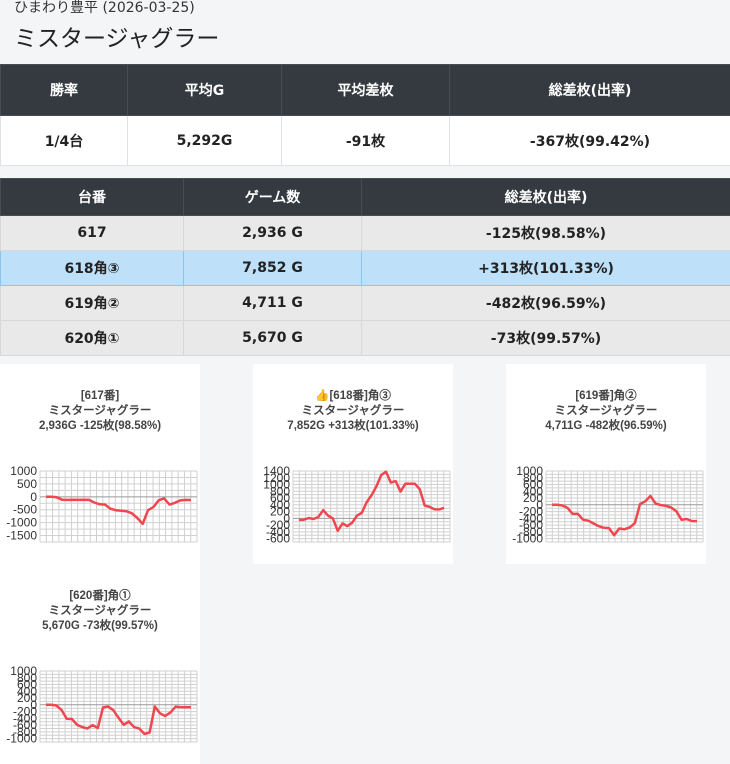 The width and height of the screenshot is (730, 764). What do you see at coordinates (64, 140) in the screenshot?
I see `summary-win-rate: 1/4台` at bounding box center [64, 140].